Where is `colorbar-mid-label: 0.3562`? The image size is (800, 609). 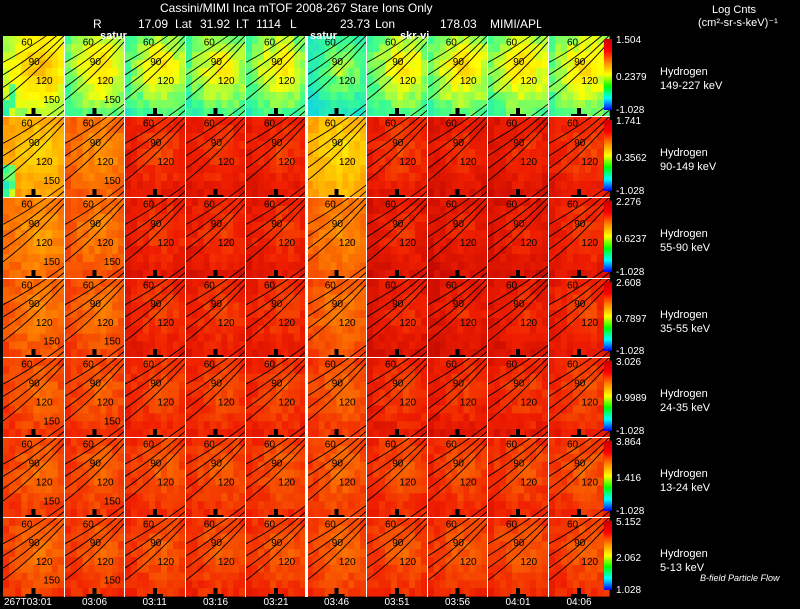 colorbar-mid-label: 0.3562 is located at coordinates (631, 158).